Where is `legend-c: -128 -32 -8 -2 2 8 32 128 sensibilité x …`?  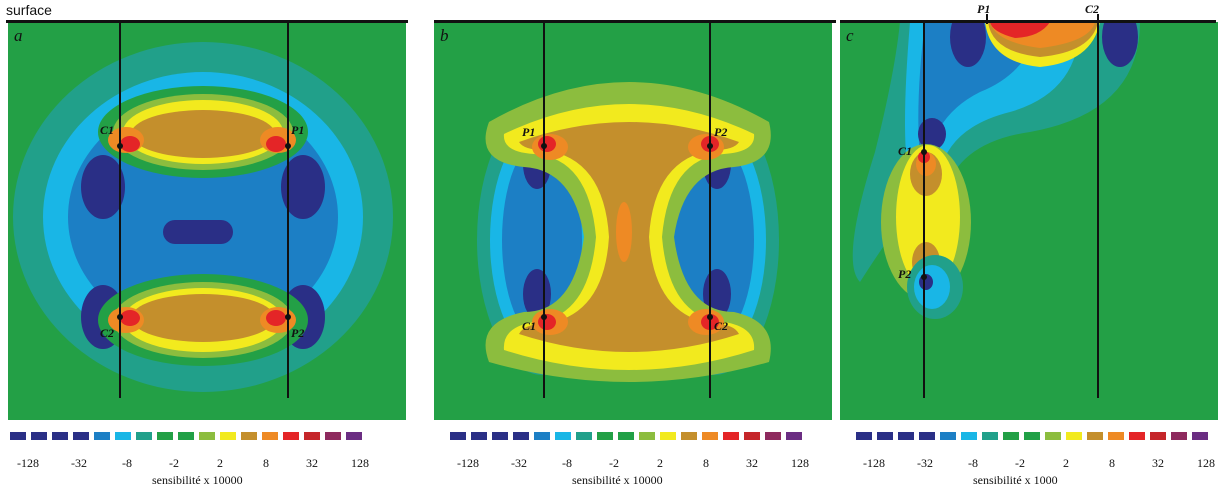
legend-c: -128 -32 -8 -2 2 8 32 128 sensibilité x … is located at coordinates (1032, 462).